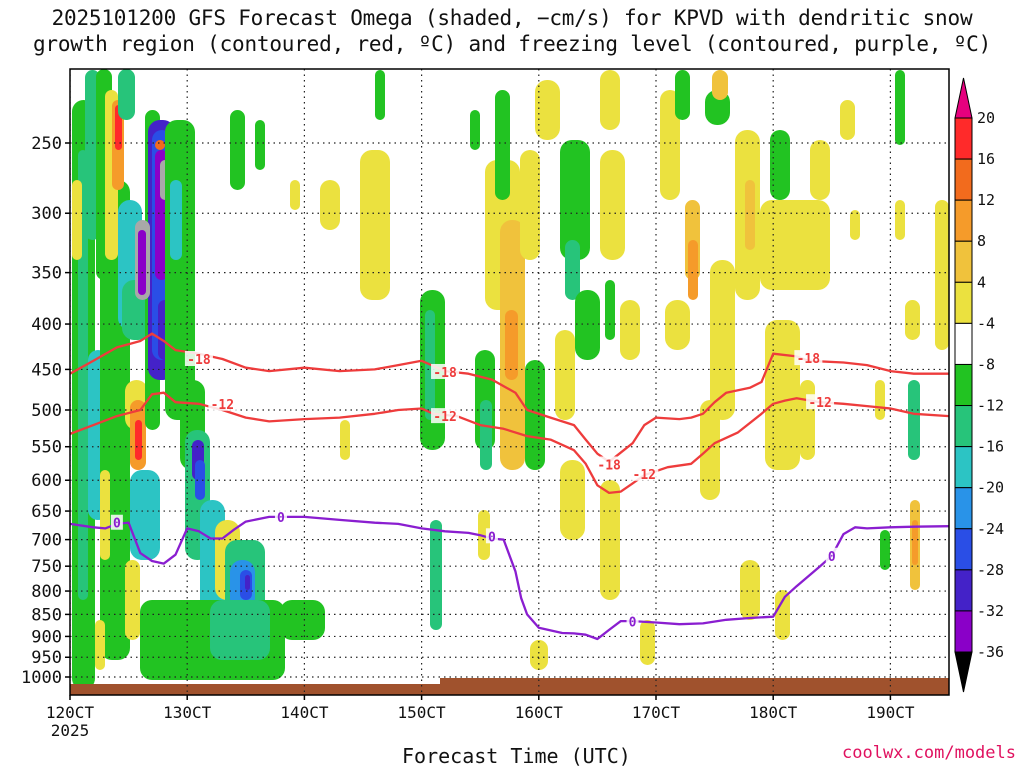 The height and width of the screenshot is (768, 1024). What do you see at coordinates (990, 570) in the screenshot?
I see `colorbar-label: -28` at bounding box center [990, 570].